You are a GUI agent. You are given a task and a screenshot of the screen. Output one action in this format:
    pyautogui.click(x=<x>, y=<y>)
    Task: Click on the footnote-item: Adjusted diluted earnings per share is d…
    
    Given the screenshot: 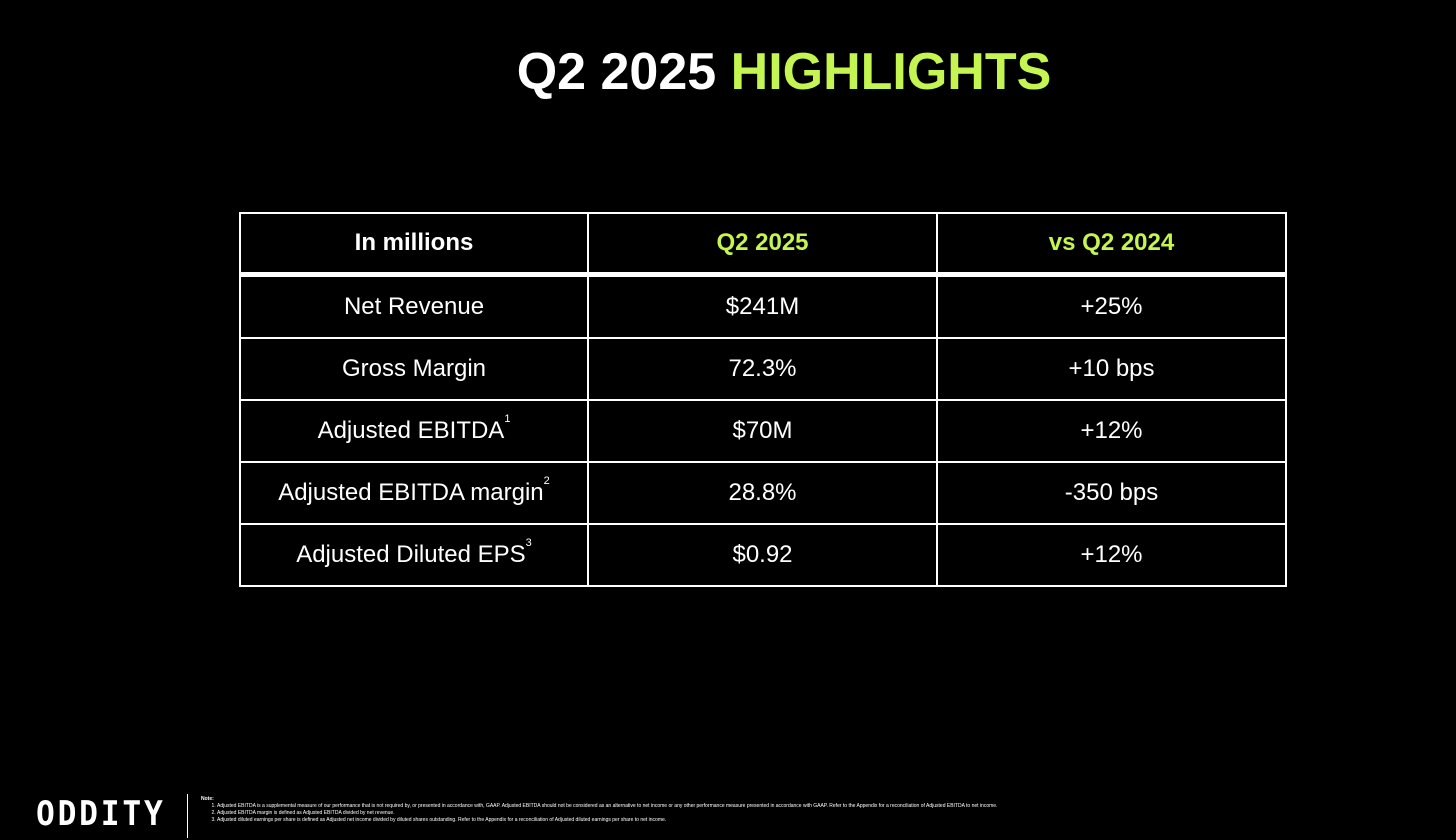 What is the action you would take?
    pyautogui.click(x=709, y=820)
    